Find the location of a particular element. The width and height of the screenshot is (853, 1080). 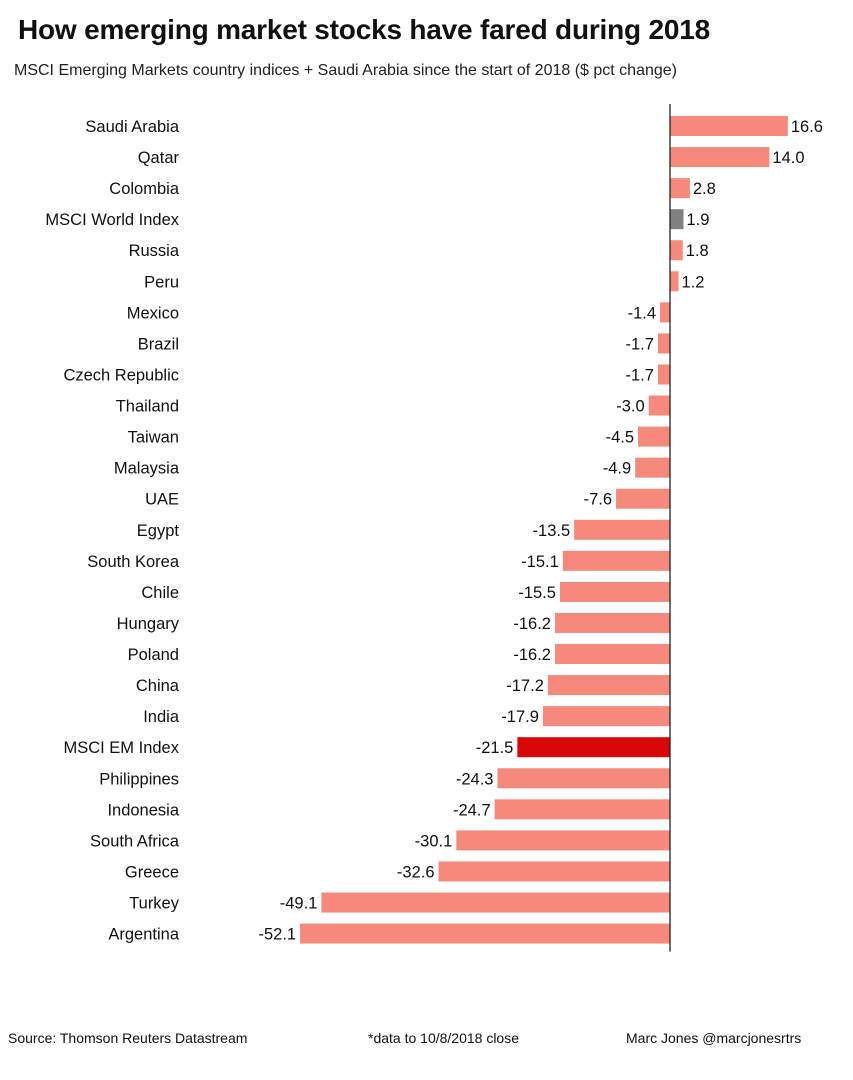

category-label: Colombia is located at coordinates (144, 189).